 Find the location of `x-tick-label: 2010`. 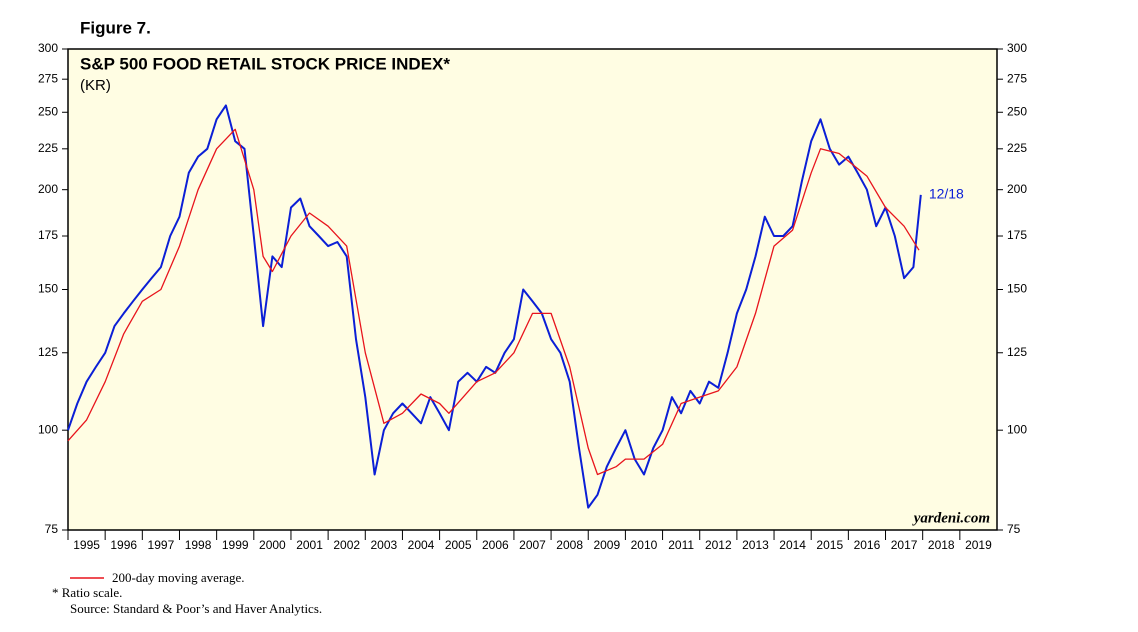

x-tick-label: 2010 is located at coordinates (644, 545).